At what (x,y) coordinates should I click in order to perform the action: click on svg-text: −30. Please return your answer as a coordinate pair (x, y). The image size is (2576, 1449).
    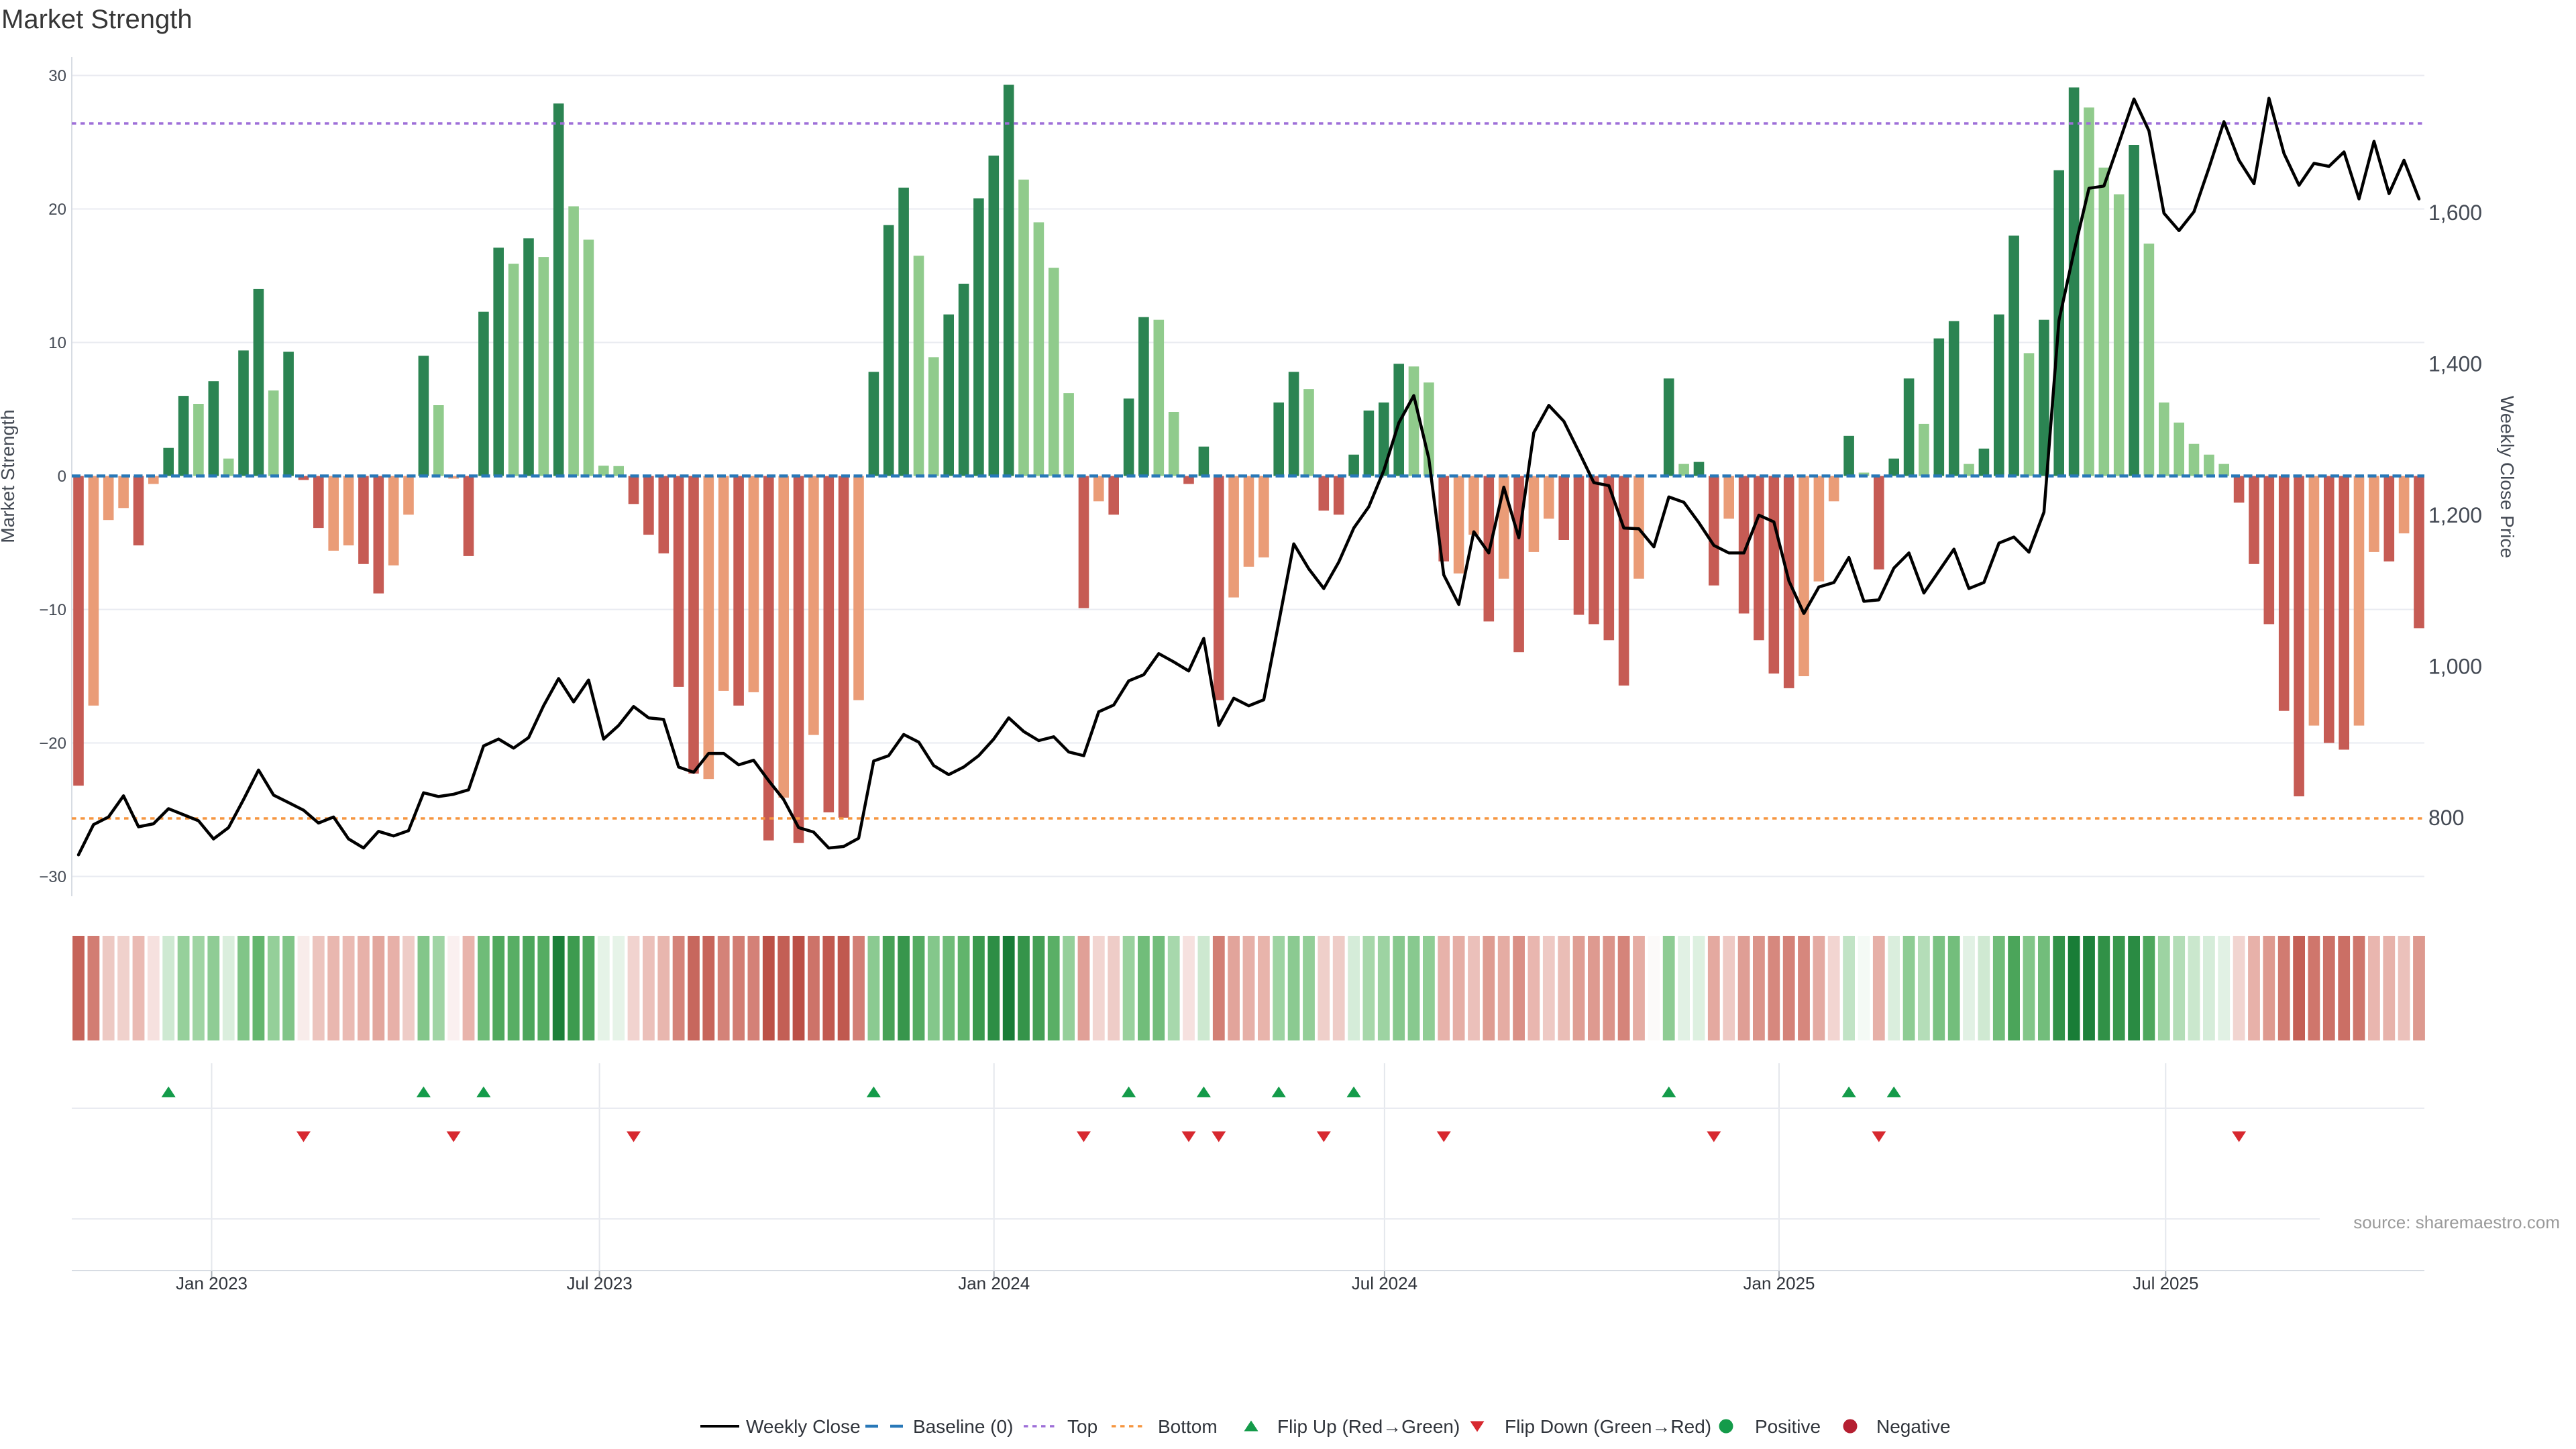
    Looking at the image, I should click on (52, 877).